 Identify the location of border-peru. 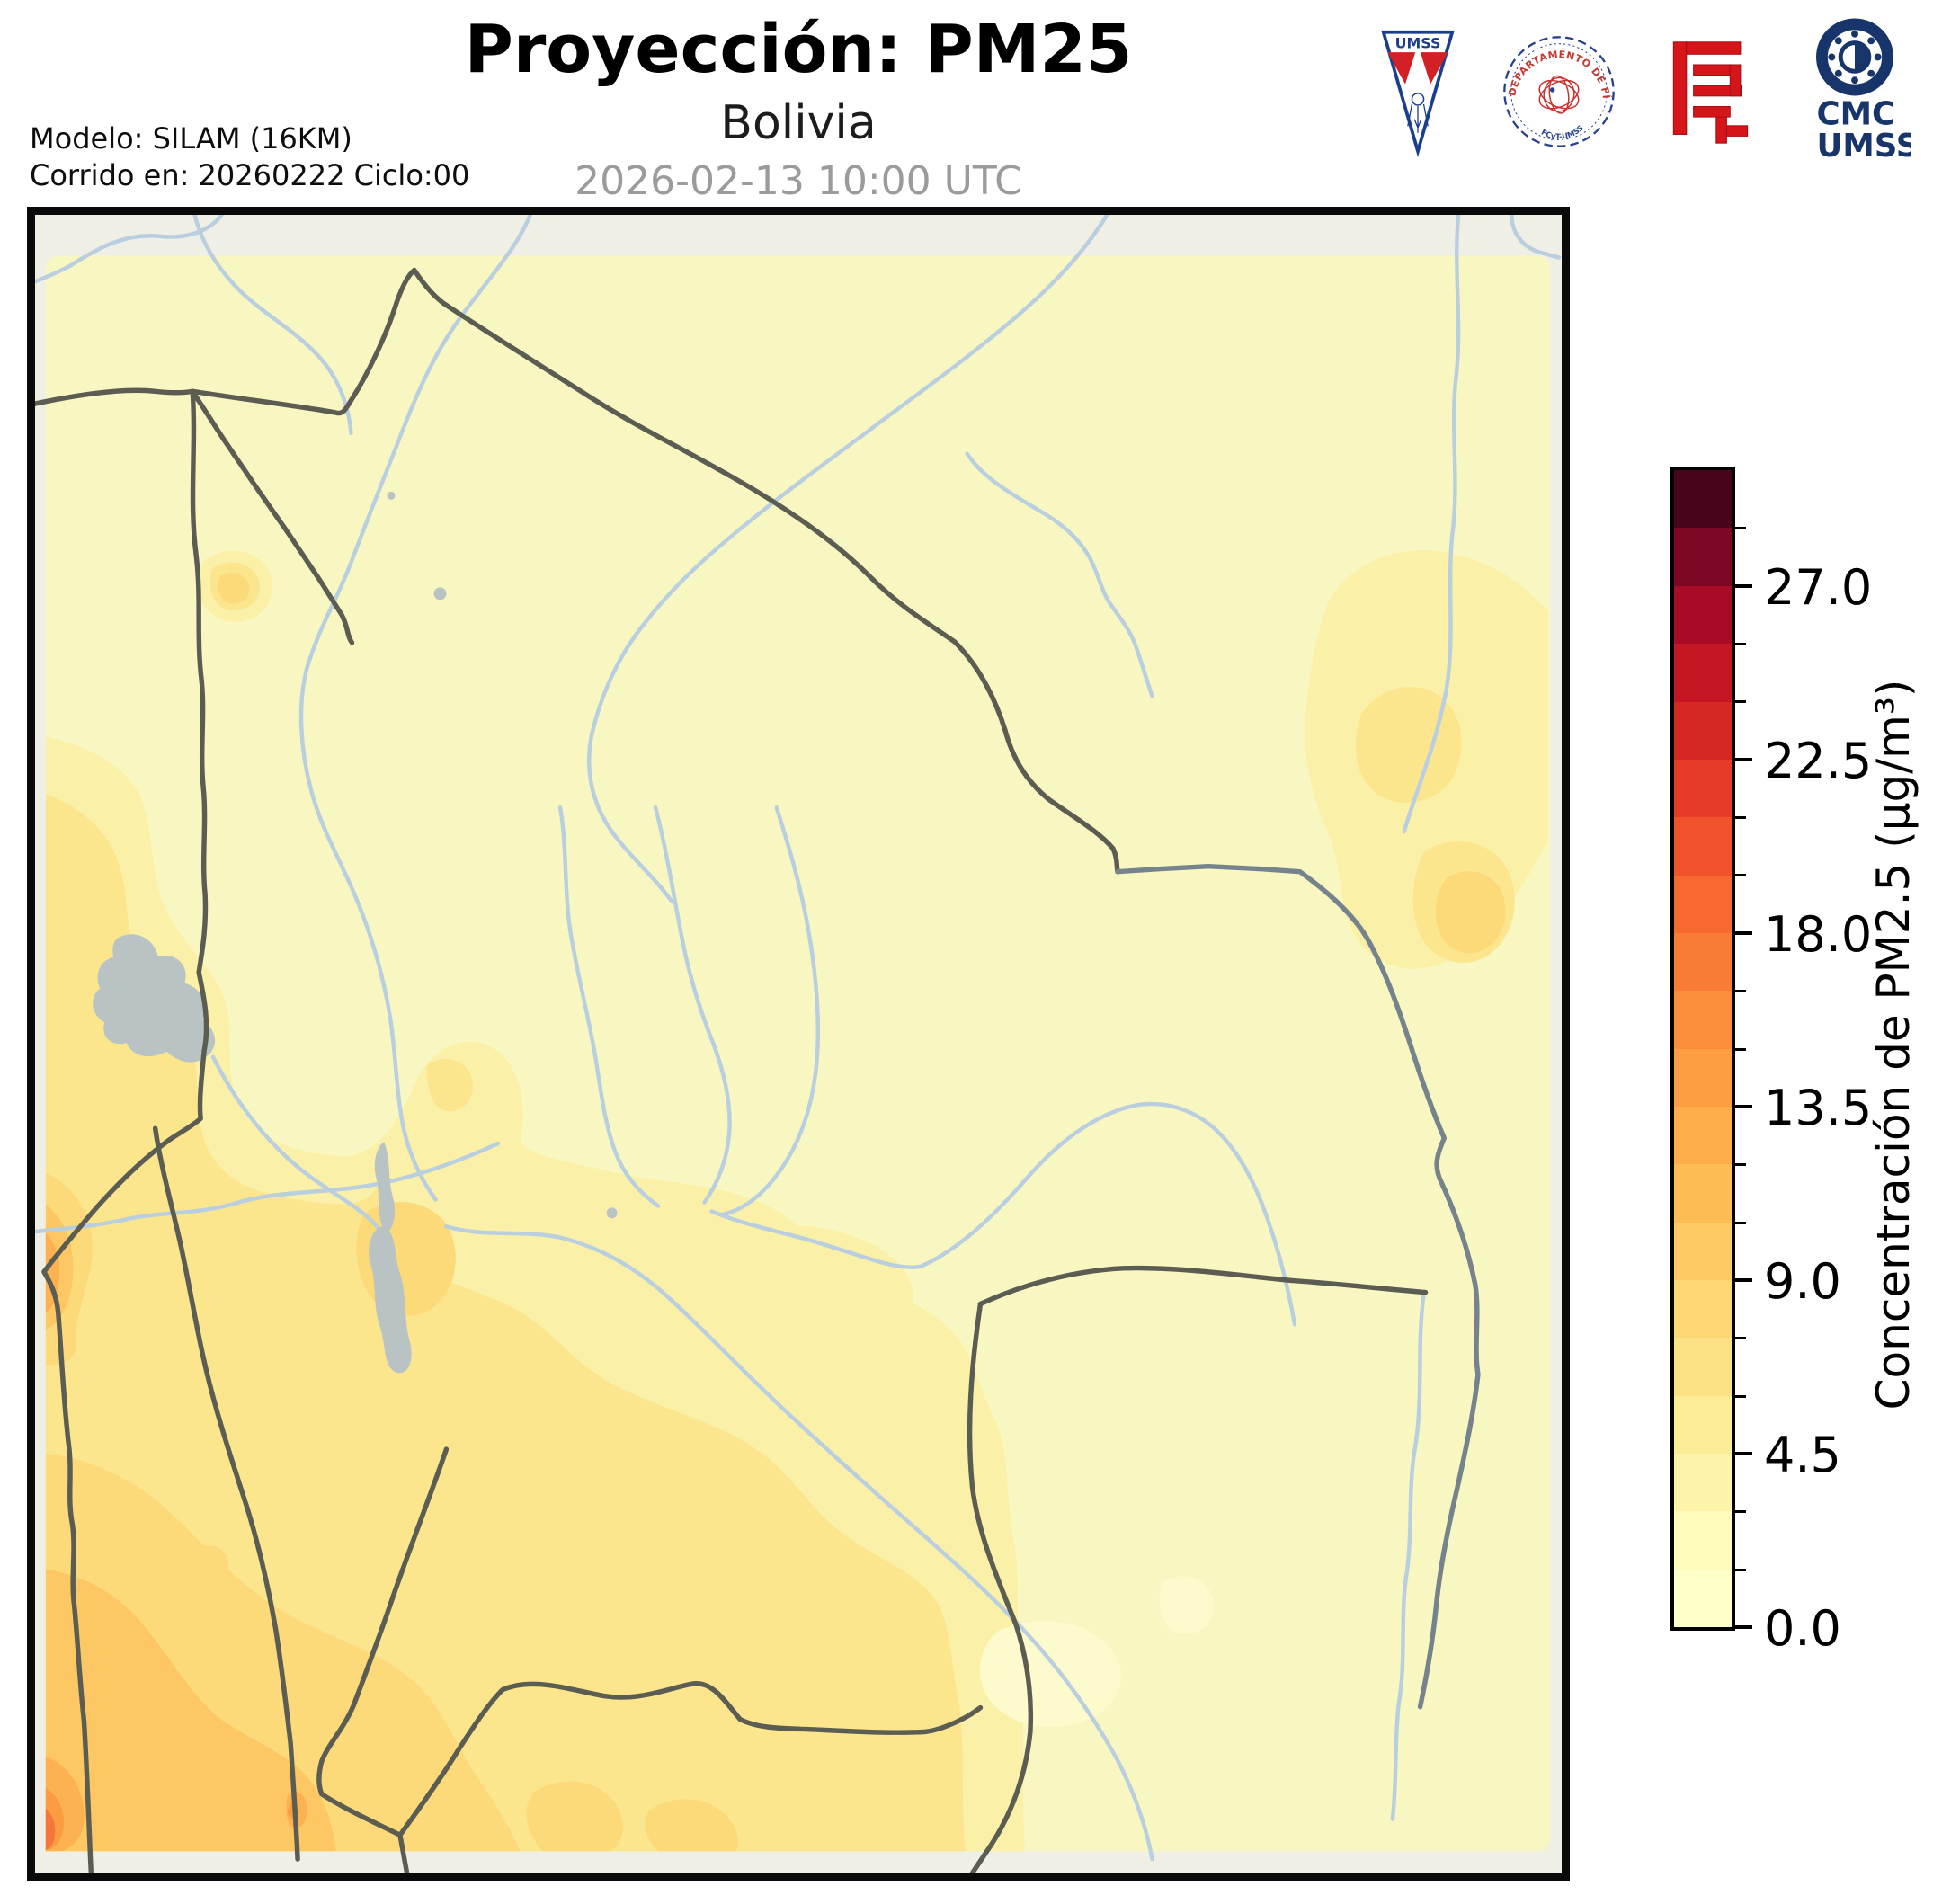
(186, 766).